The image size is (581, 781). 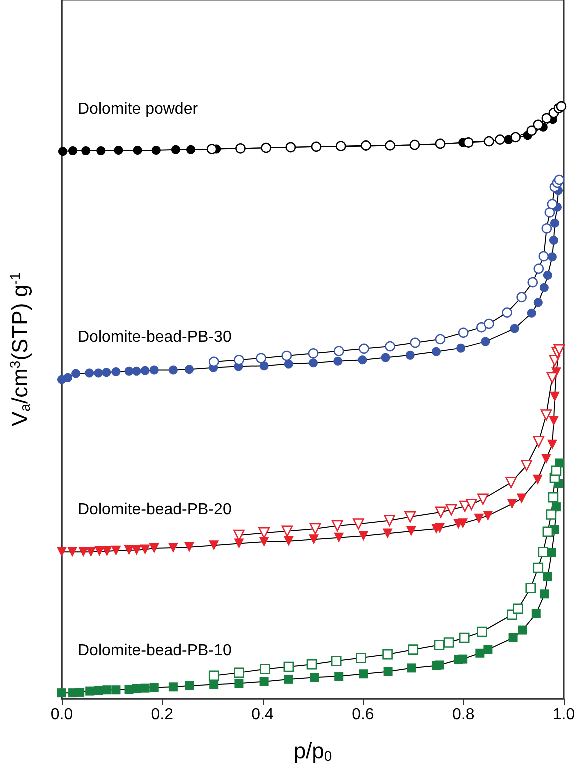 What do you see at coordinates (313, 751) in the screenshot?
I see `x-axis-title: p/p0` at bounding box center [313, 751].